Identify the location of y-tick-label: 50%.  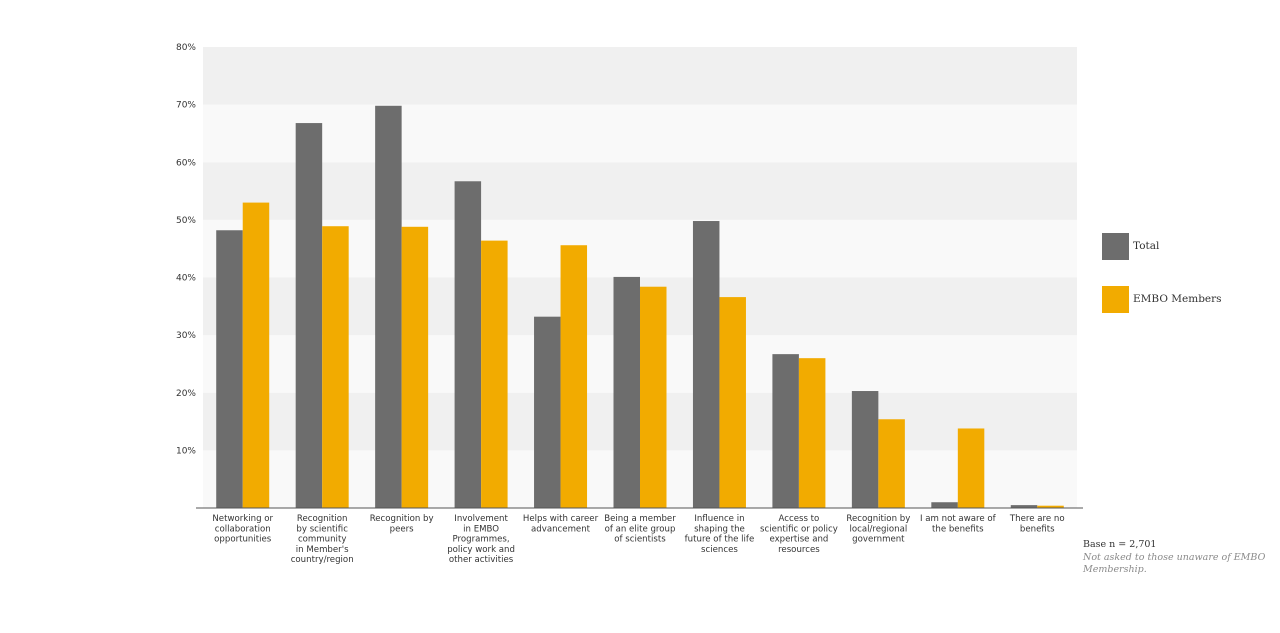
(186, 221).